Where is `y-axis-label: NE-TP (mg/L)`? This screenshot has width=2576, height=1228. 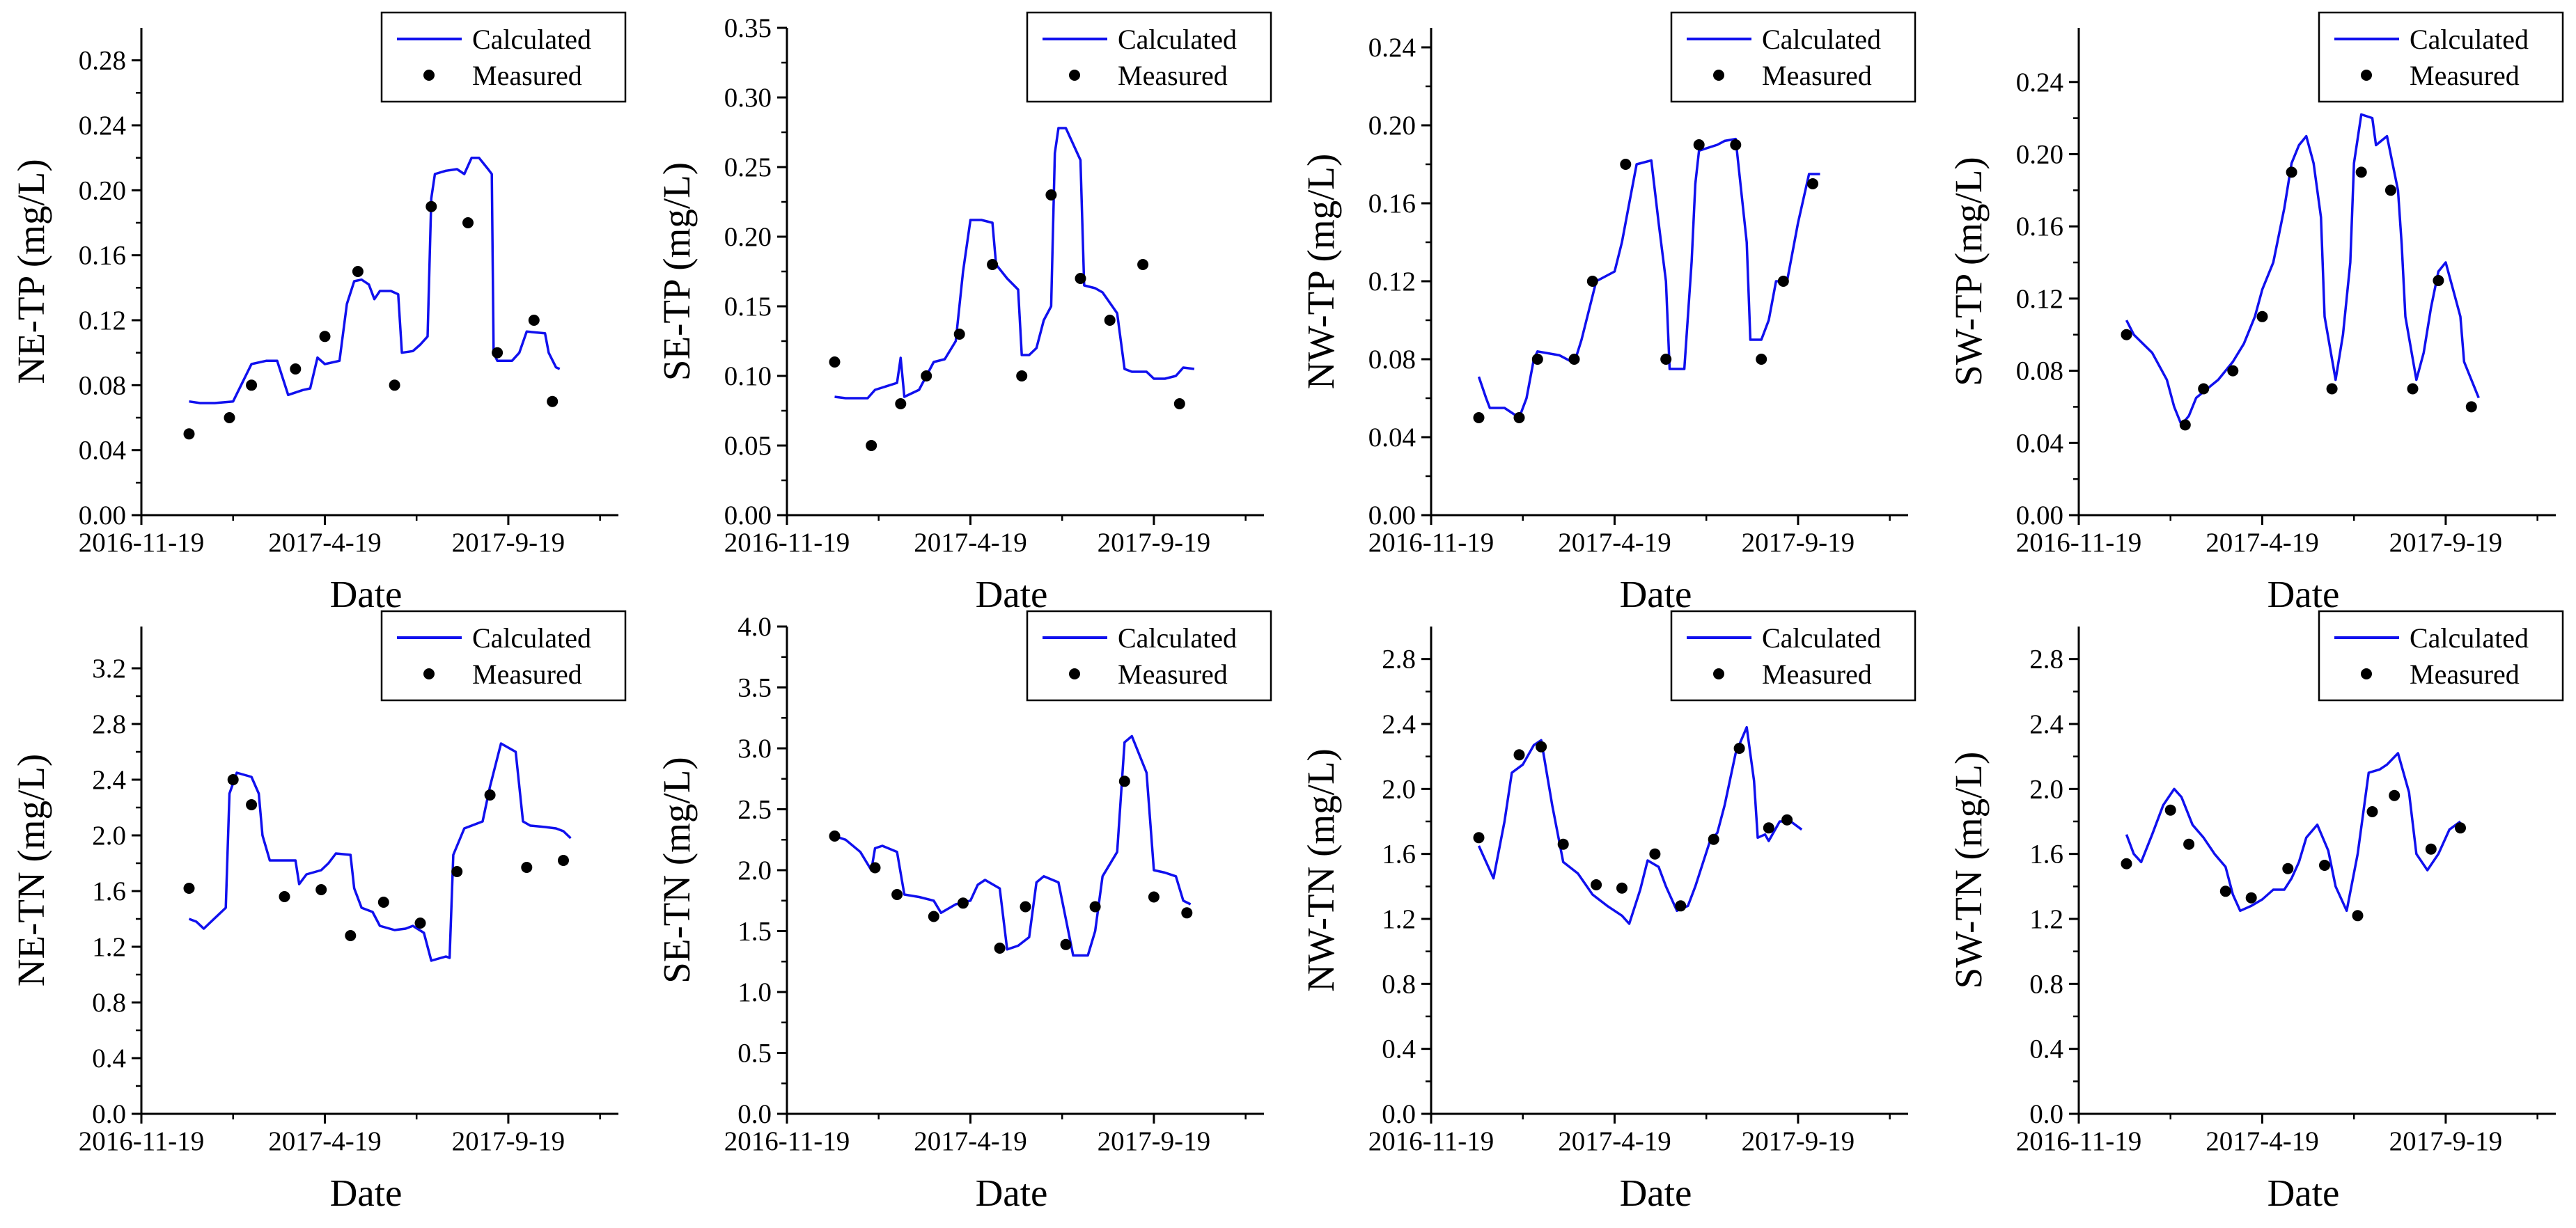 y-axis-label: NE-TP (mg/L) is located at coordinates (31, 271).